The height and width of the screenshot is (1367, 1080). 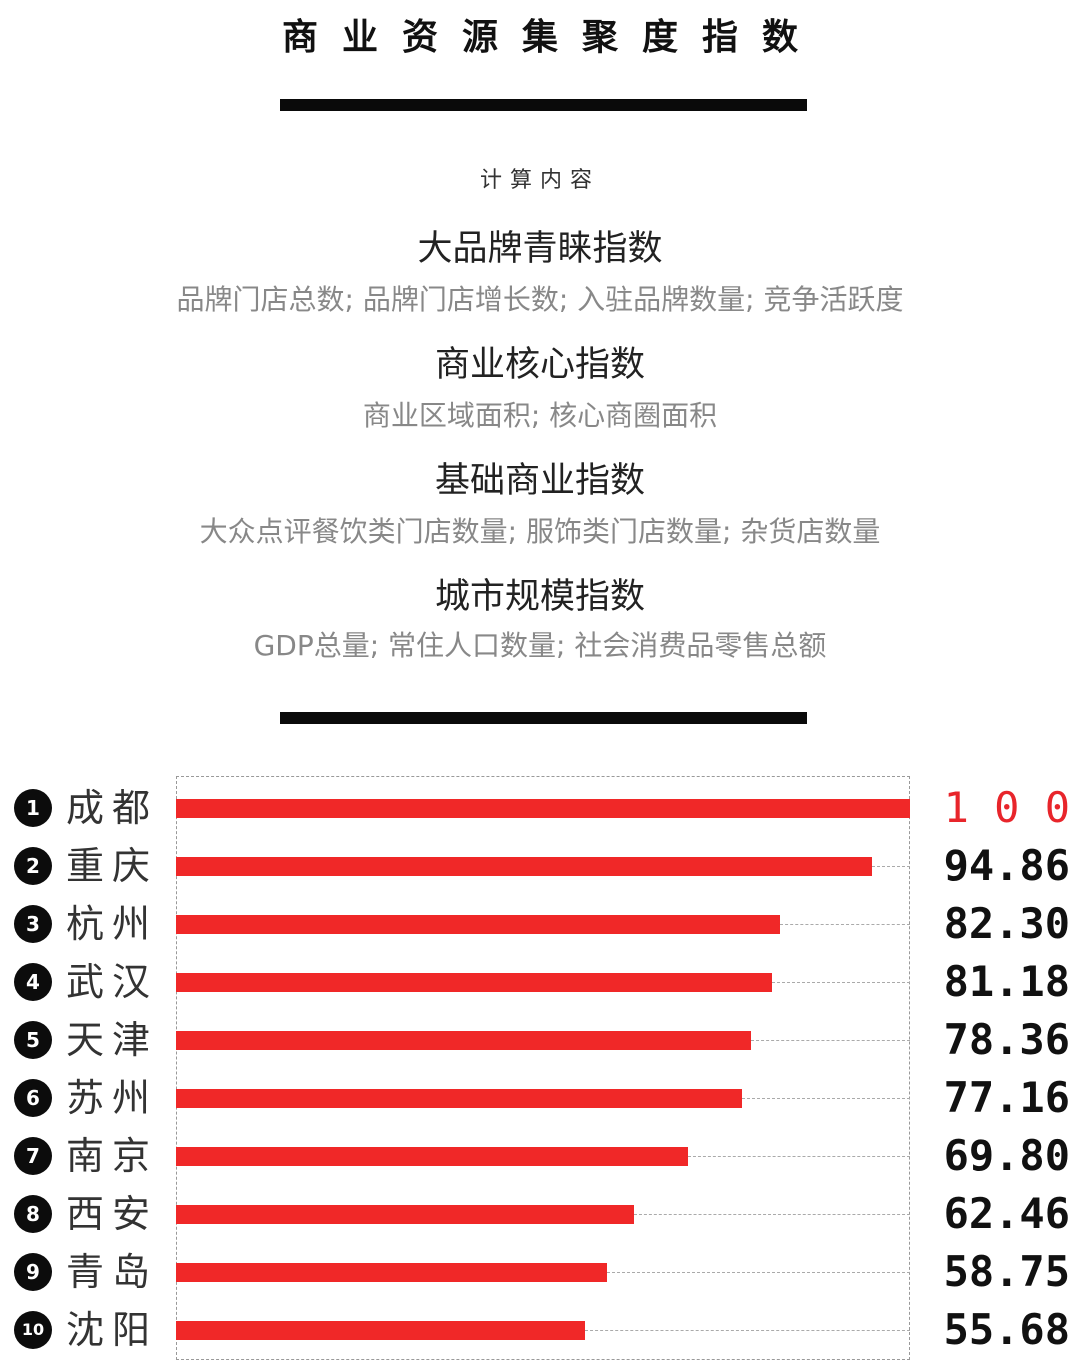 I want to click on category-label: 武汉, so click(x=112, y=982).